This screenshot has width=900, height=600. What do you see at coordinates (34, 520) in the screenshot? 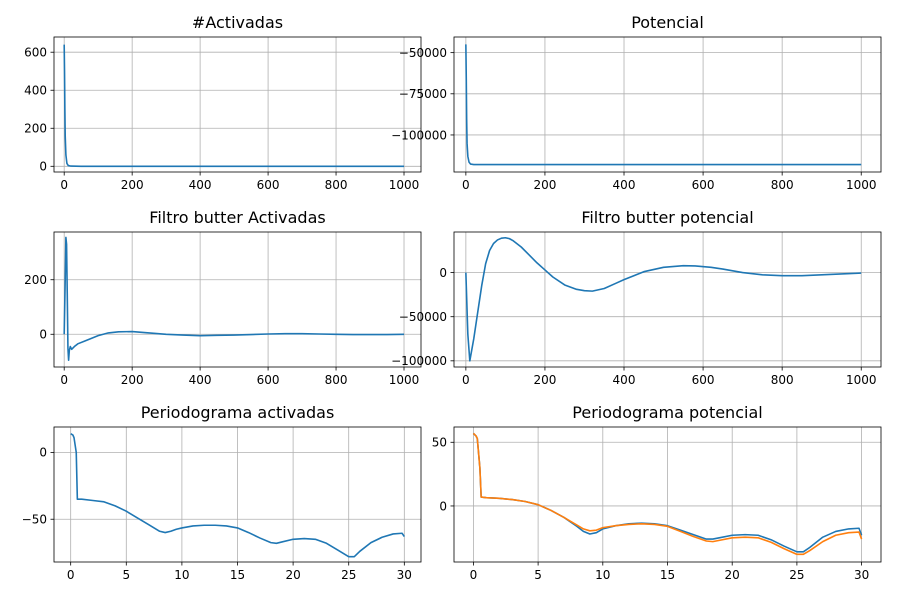
I see `y-tick-label: −50` at bounding box center [34, 520].